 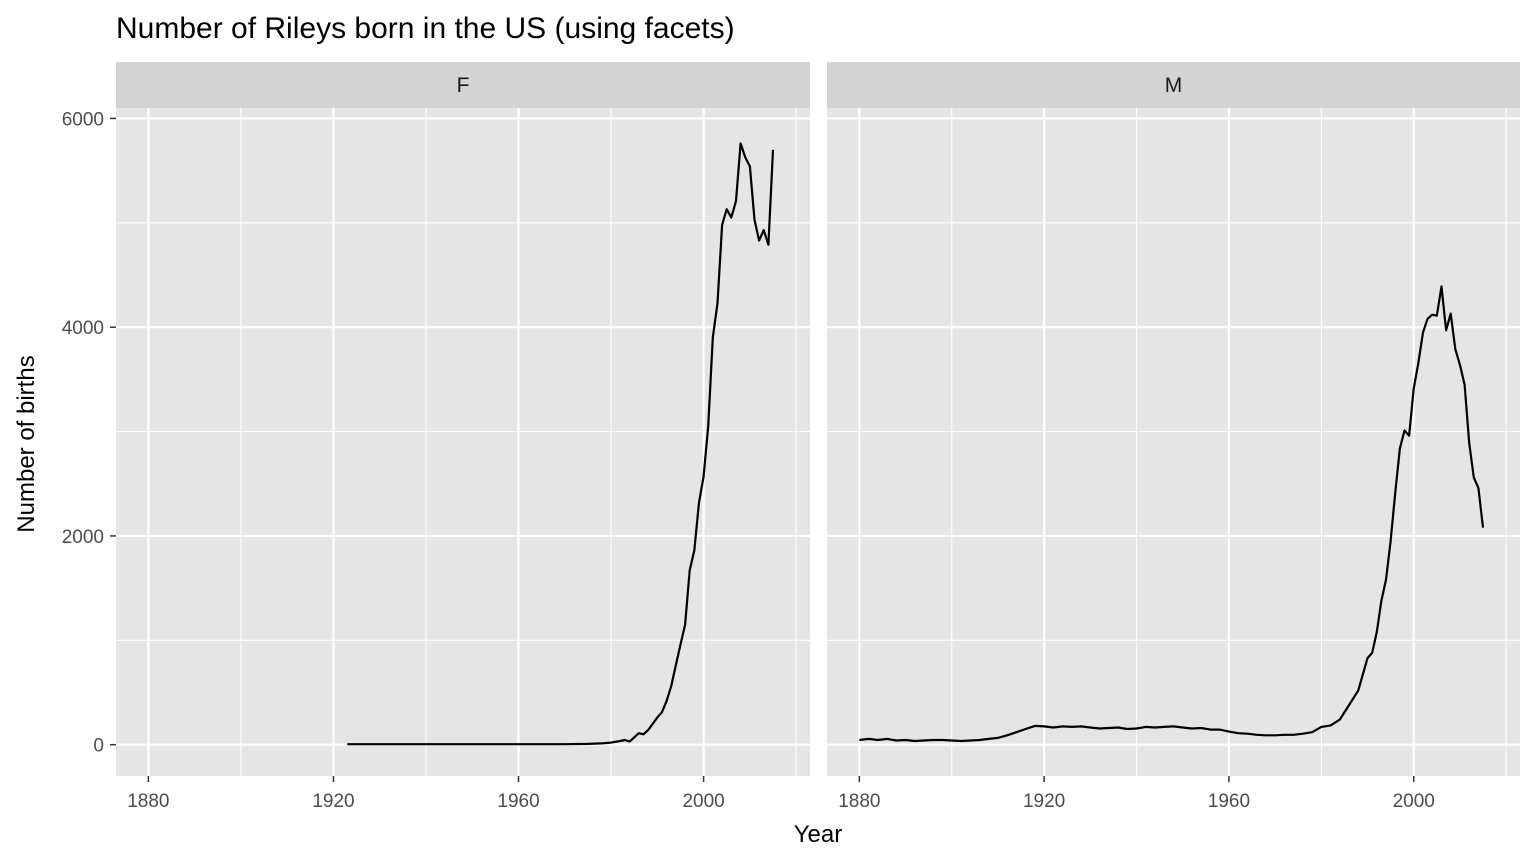 I want to click on y-axis-title: Number of births, so click(x=26, y=443).